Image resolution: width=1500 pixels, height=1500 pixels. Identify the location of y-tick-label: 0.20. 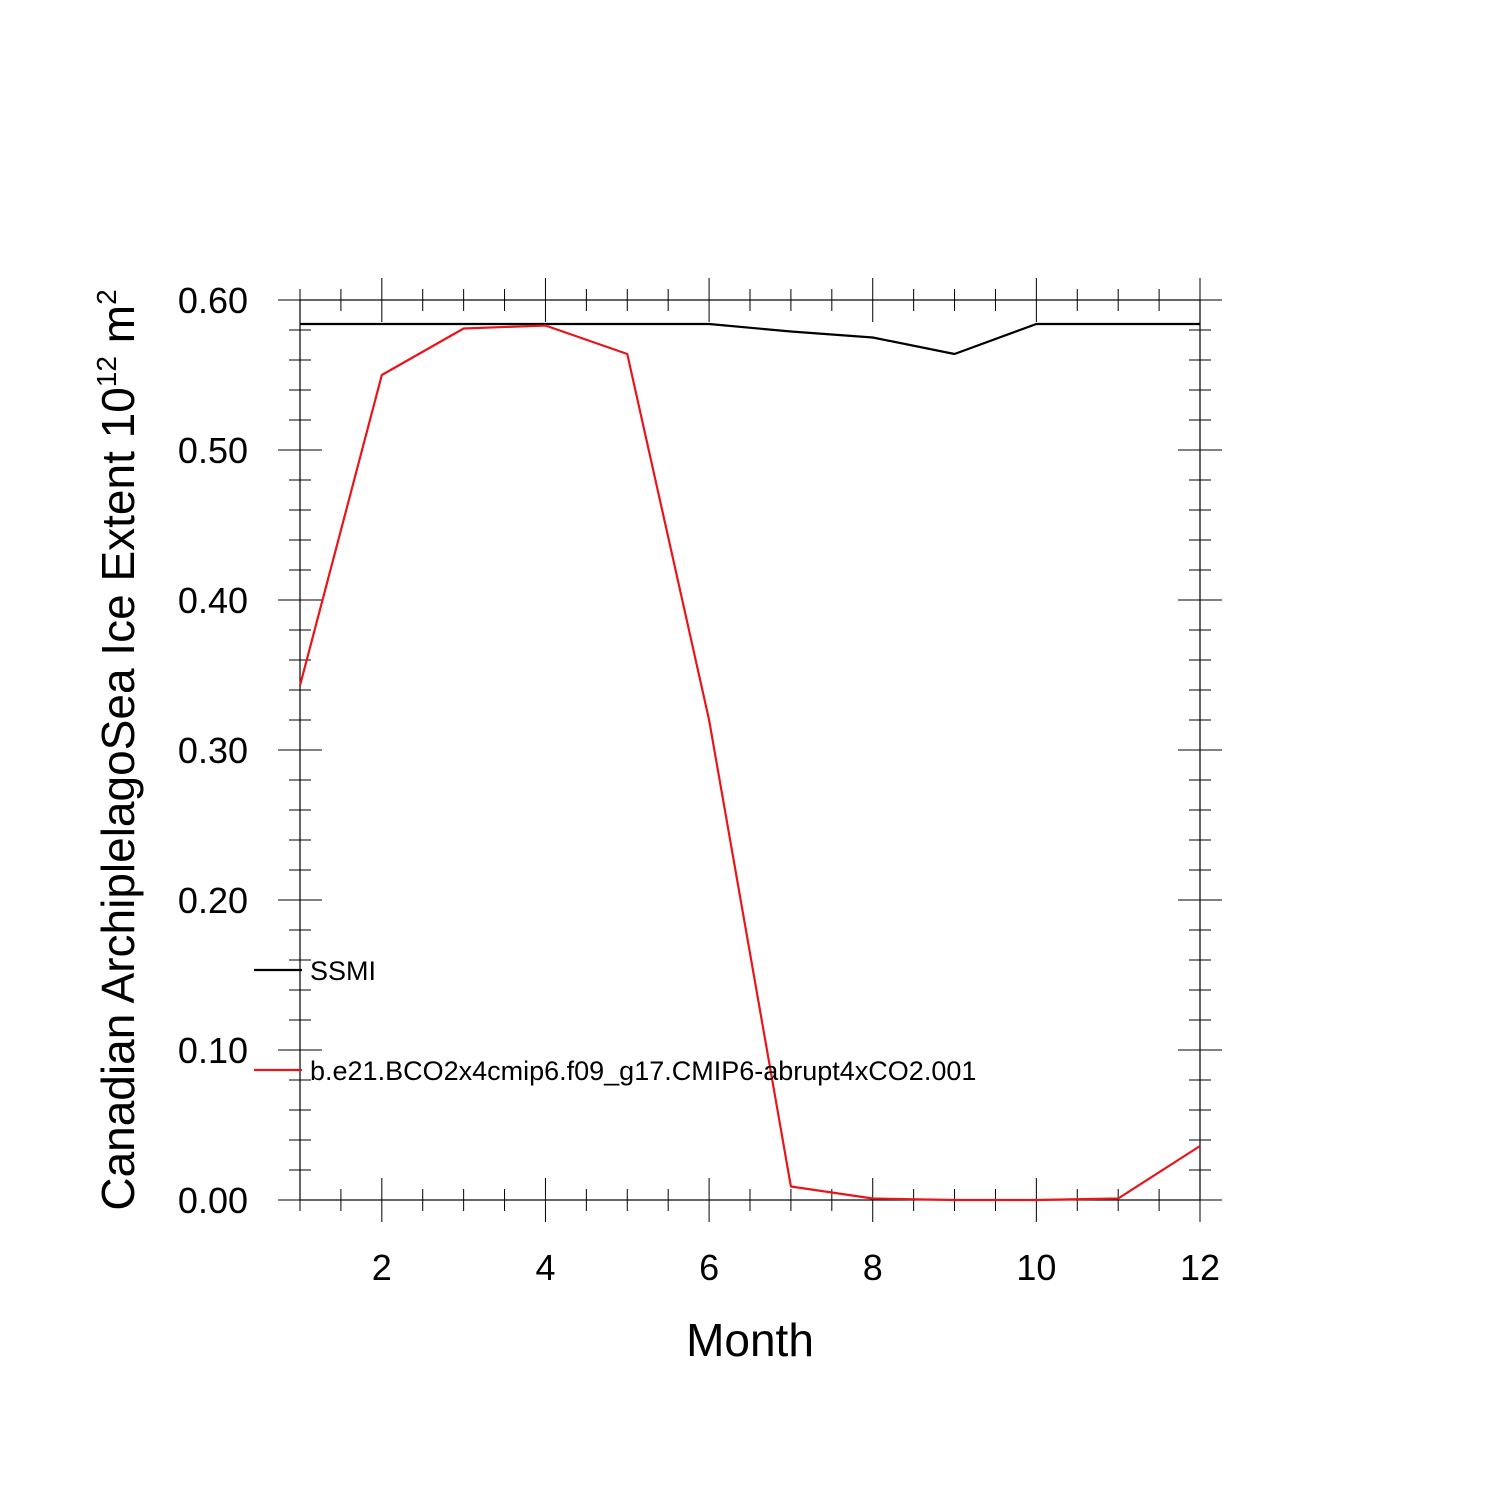
(213, 900).